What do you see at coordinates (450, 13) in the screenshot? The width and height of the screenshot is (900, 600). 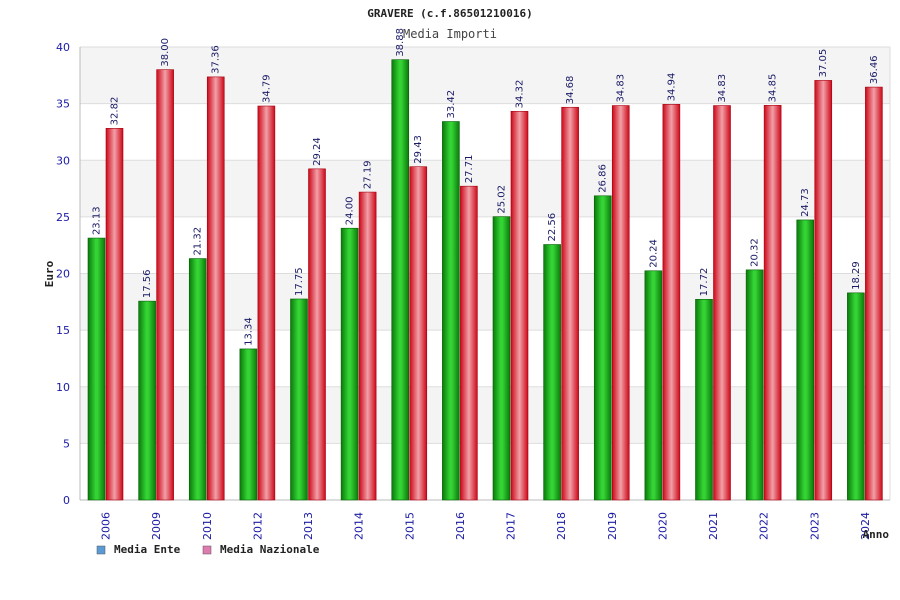 I see `chart-title: GRAVERE (c.f.86501210016)` at bounding box center [450, 13].